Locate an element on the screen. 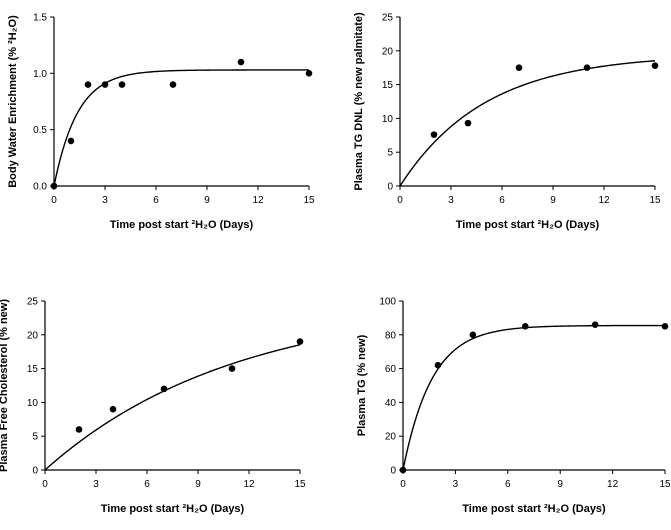 Image resolution: width=671 pixels, height=530 pixels. y-axis-label: Plasma TG (% new) is located at coordinates (362, 385).